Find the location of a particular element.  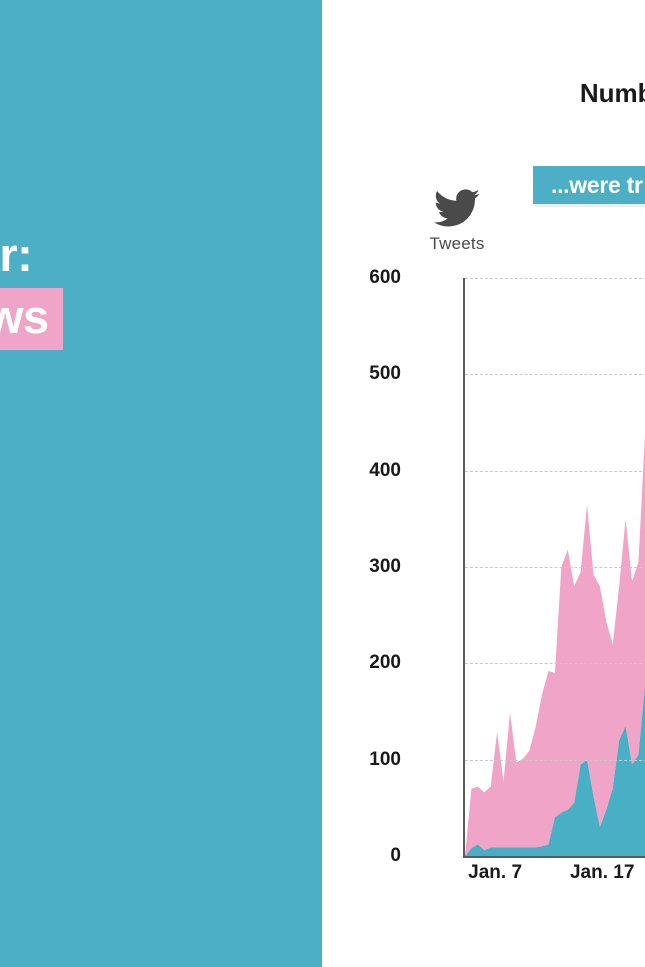

body-line: , they tweeted is located at coordinates (41, 491).